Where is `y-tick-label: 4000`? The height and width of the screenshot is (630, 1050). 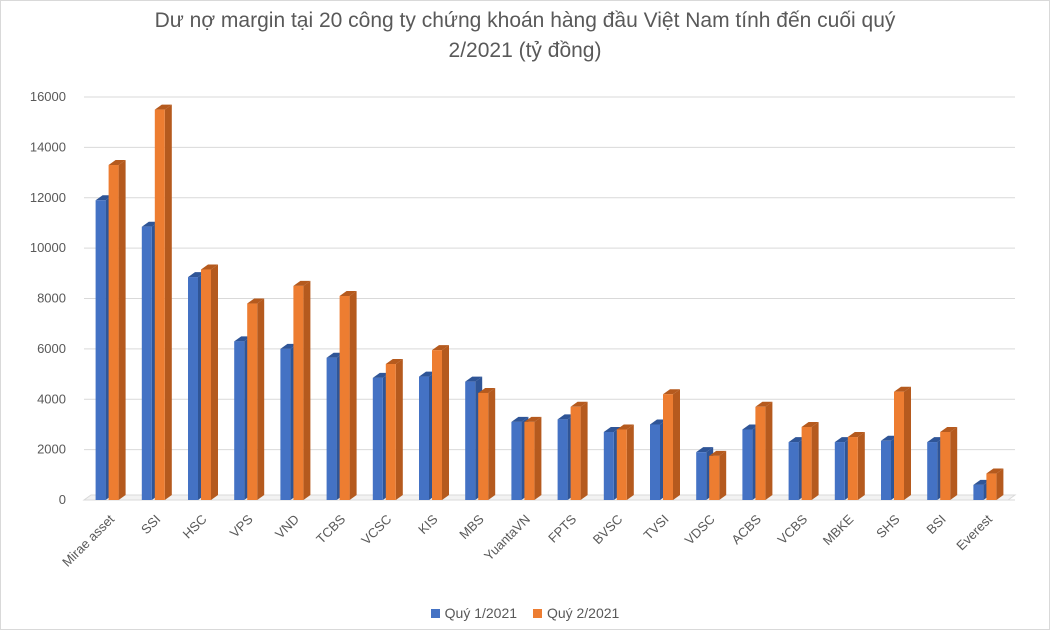
y-tick-label: 4000 is located at coordinates (51, 398).